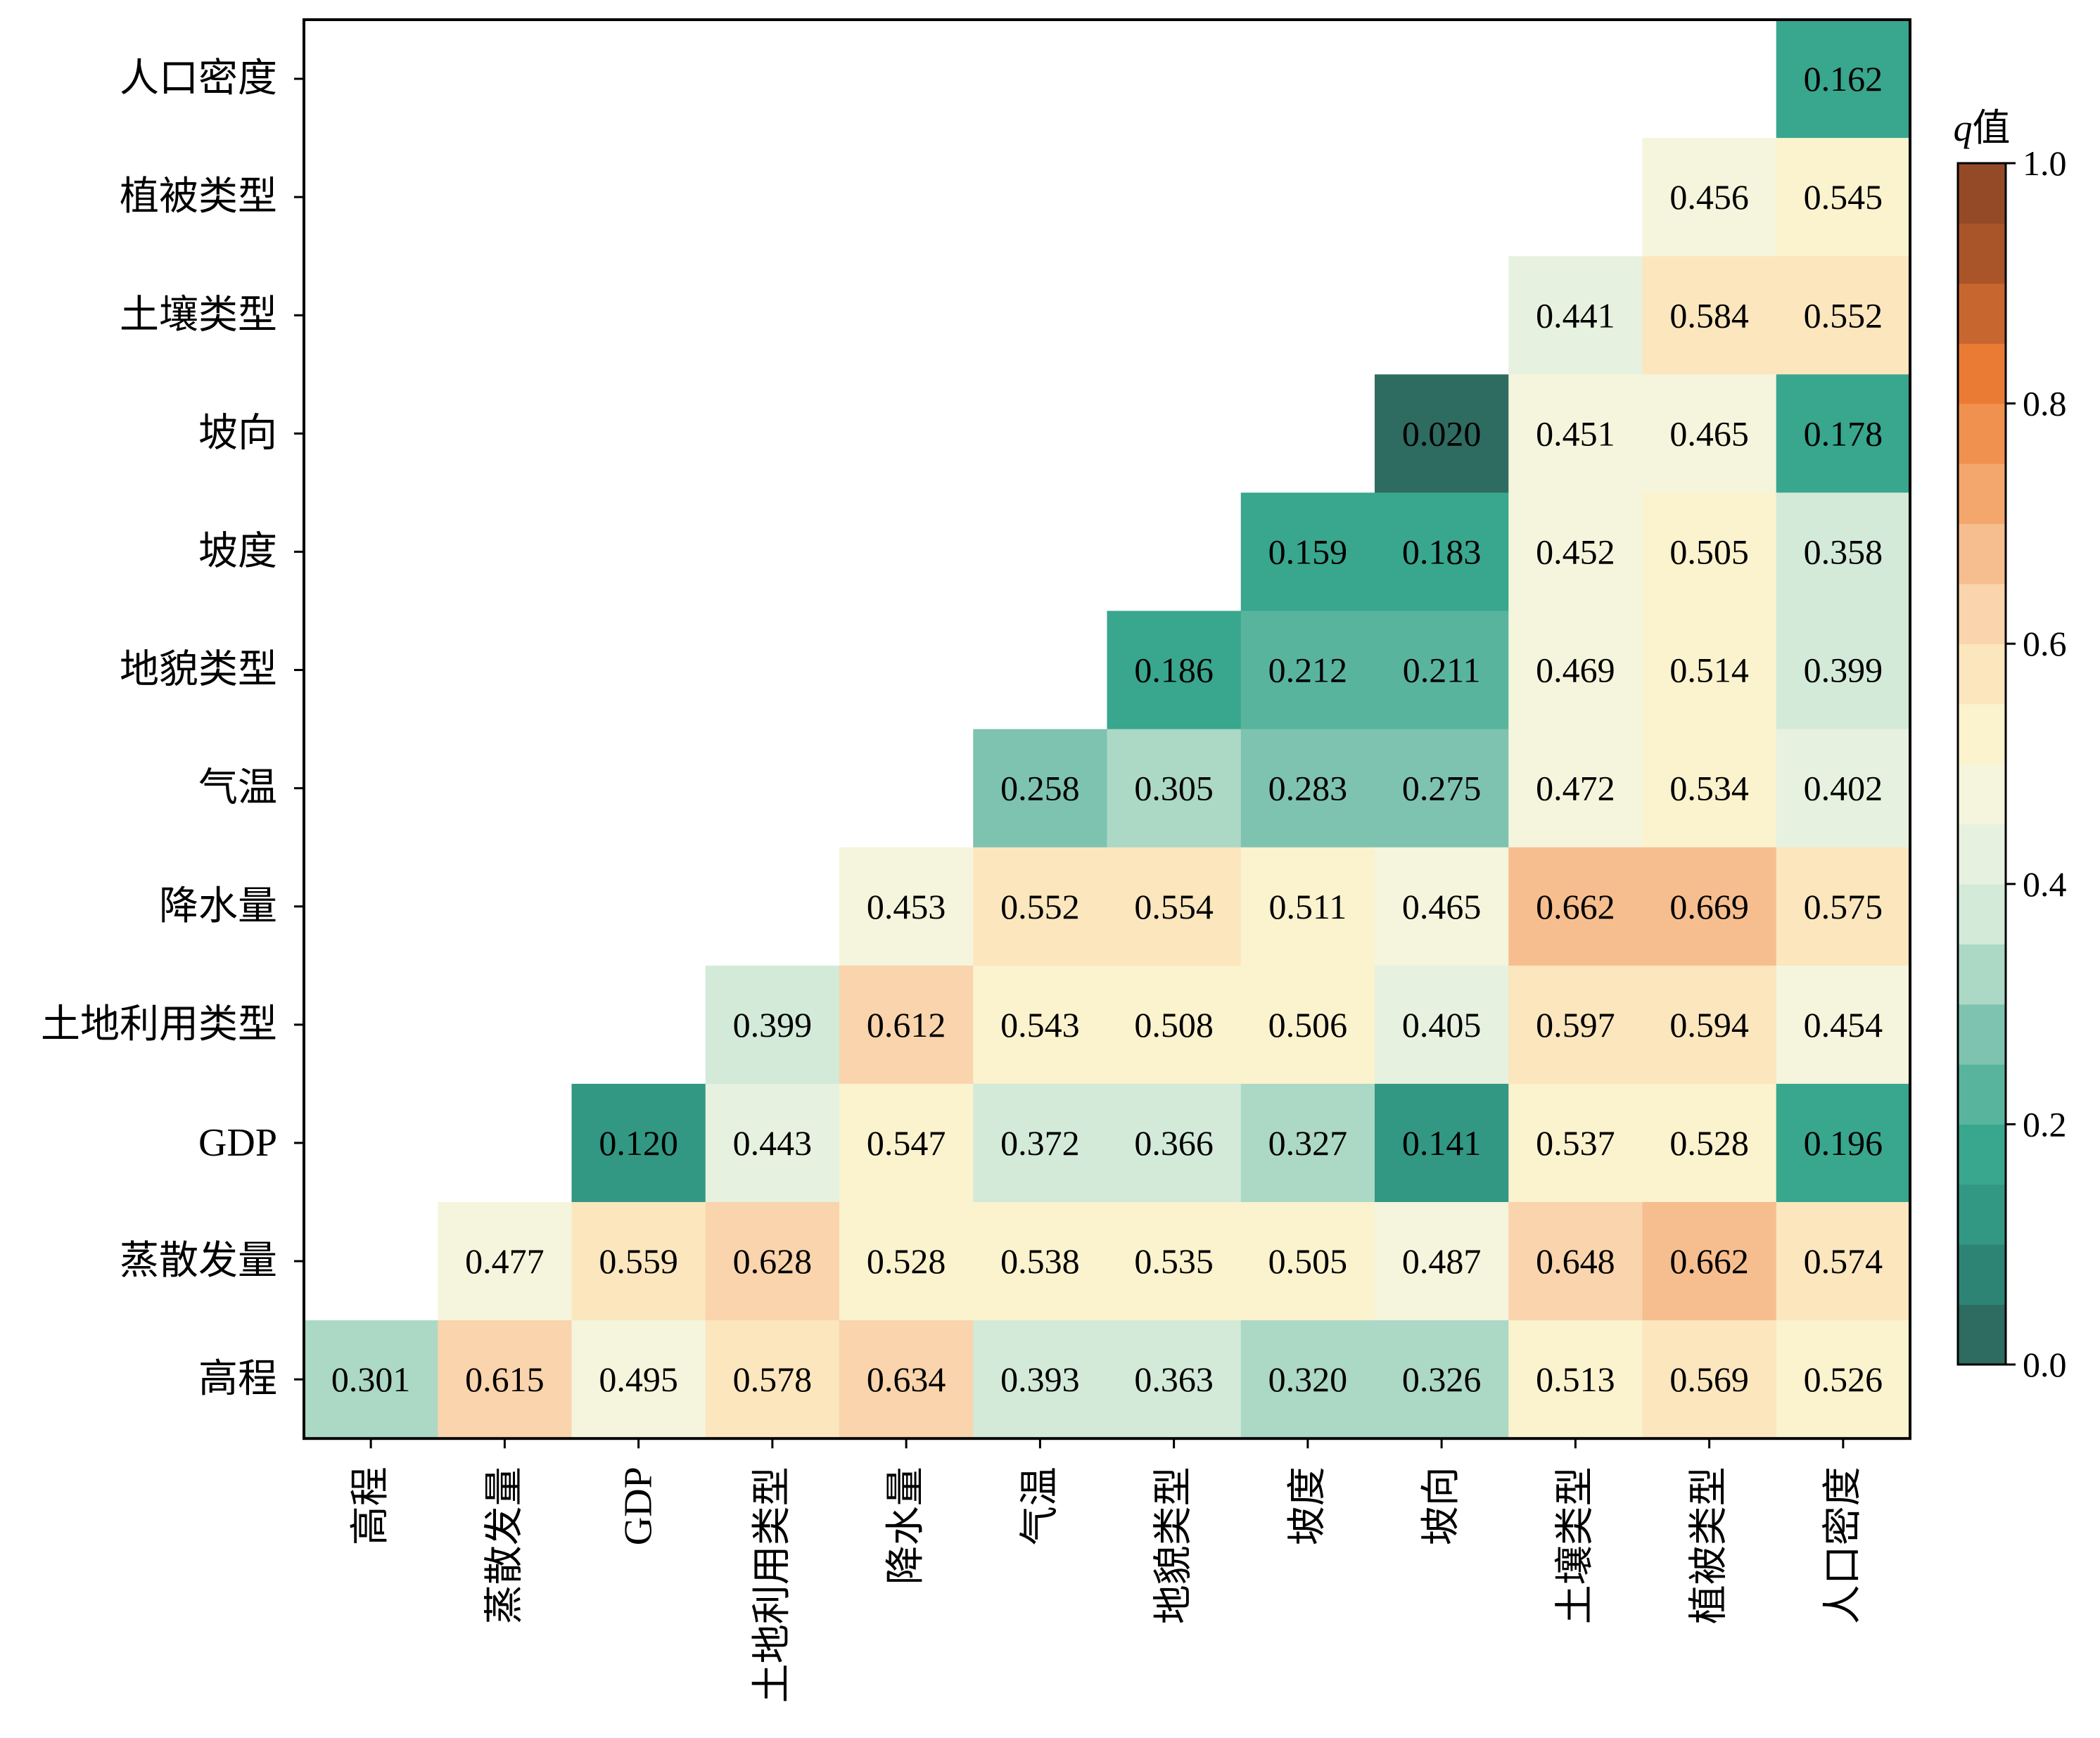 The height and width of the screenshot is (1738, 2100). I want to click on column-label: 坡向, so click(1442, 1506).